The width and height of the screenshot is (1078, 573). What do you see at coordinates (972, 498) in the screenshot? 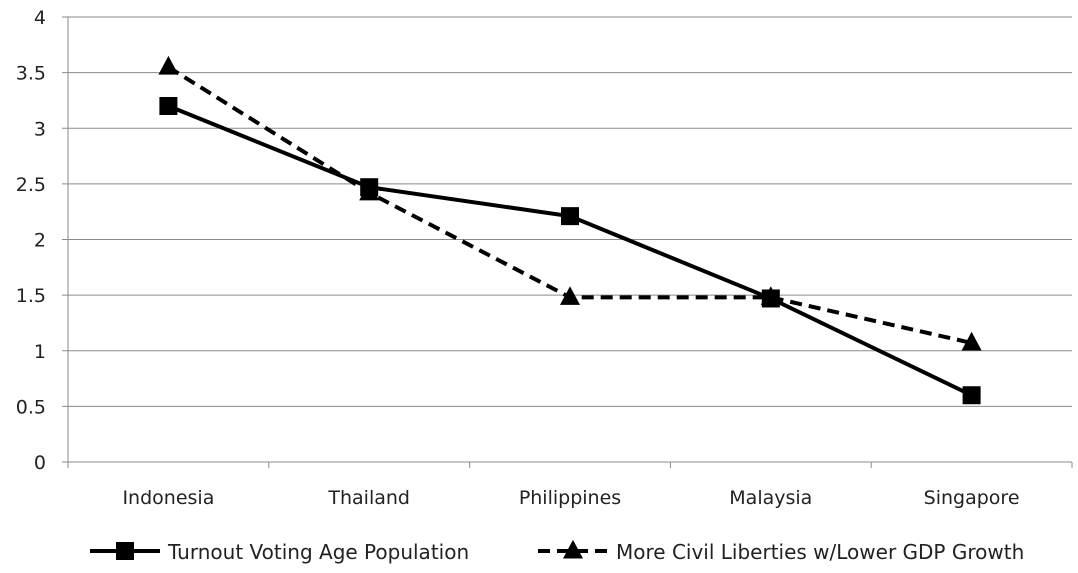
I see `x-category-label: Singapore` at bounding box center [972, 498].